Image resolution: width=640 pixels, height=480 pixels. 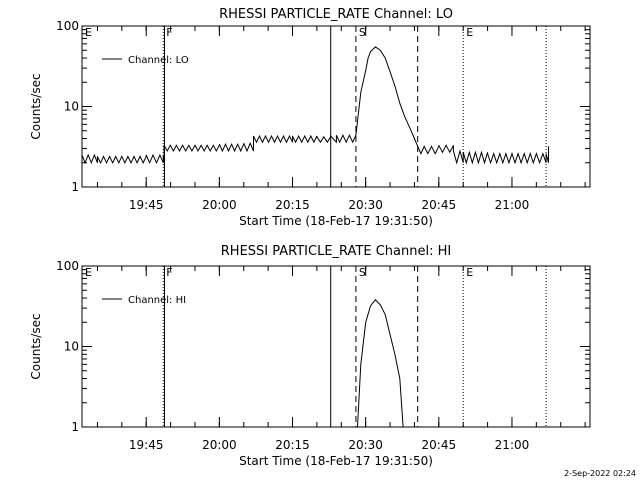 I want to click on panel-2-legend-entry: Channel: HI, so click(x=157, y=300).